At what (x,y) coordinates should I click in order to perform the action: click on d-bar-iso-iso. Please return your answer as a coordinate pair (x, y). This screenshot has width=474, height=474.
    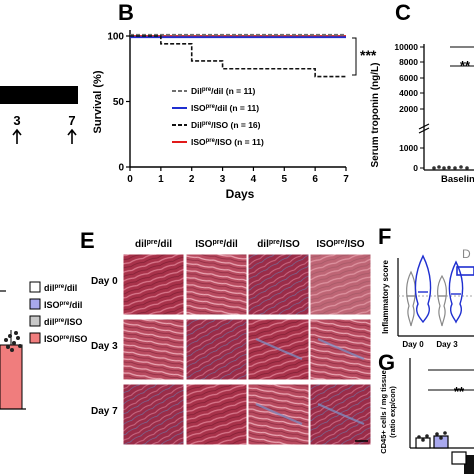
    Looking at the image, I should click on (11, 377).